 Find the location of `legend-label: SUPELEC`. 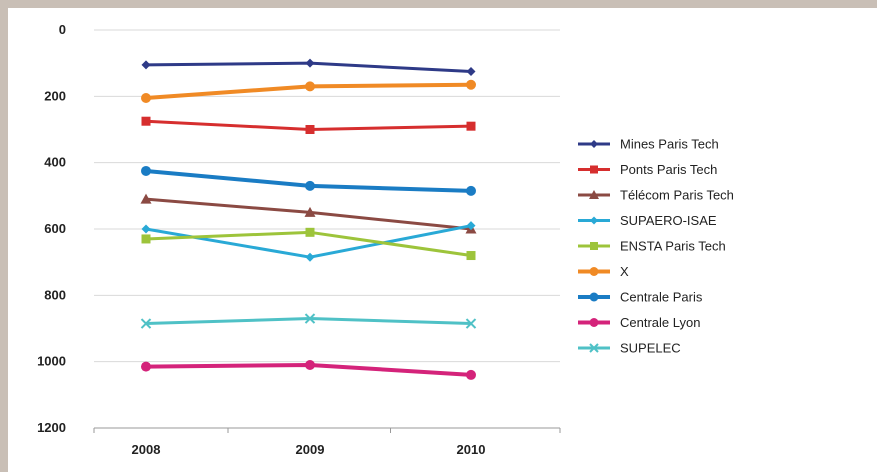

legend-label: SUPELEC is located at coordinates (650, 348).